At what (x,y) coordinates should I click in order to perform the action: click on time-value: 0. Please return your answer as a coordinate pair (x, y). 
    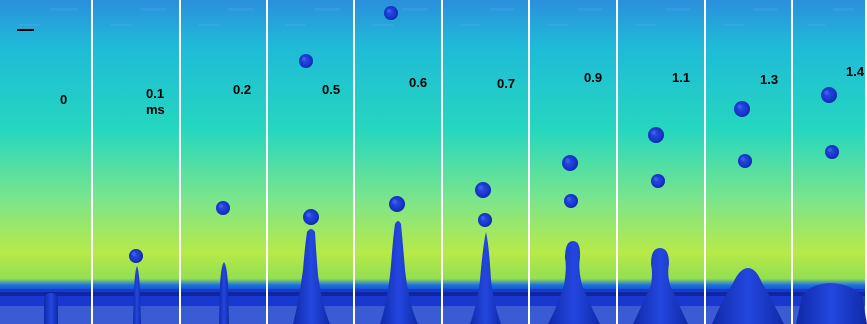
    Looking at the image, I should click on (64, 99).